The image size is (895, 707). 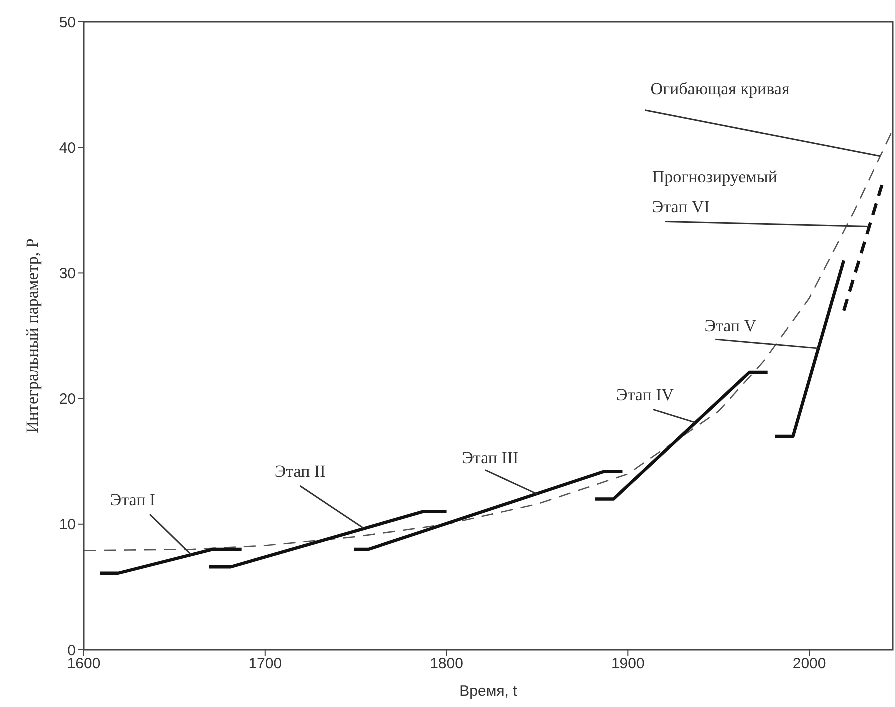 I want to click on annotation: Прогнозируемый Этап VI, so click(x=715, y=192).